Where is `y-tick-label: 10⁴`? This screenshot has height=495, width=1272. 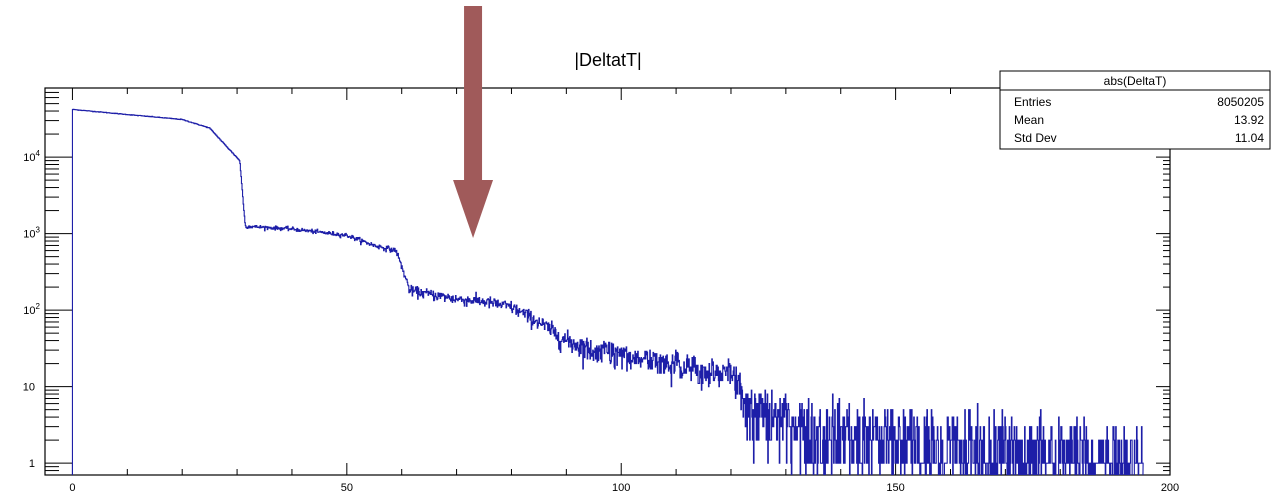 y-tick-label: 10⁴ is located at coordinates (31, 156).